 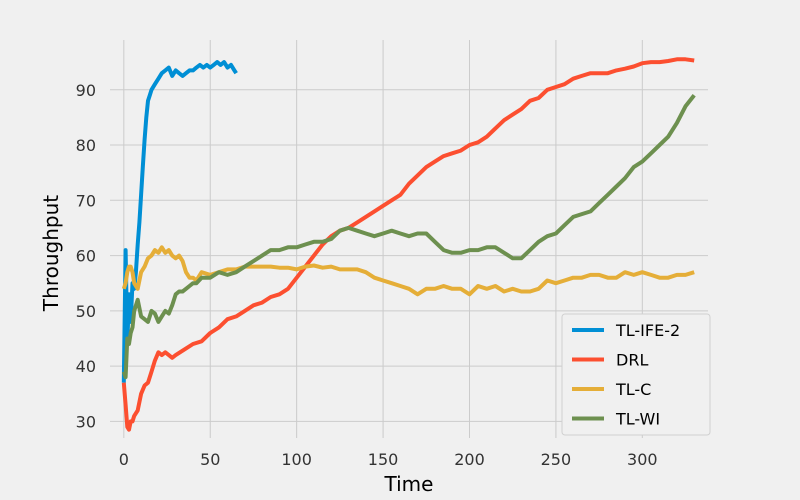 What do you see at coordinates (210, 459) in the screenshot?
I see `x-tick-label: 50` at bounding box center [210, 459].